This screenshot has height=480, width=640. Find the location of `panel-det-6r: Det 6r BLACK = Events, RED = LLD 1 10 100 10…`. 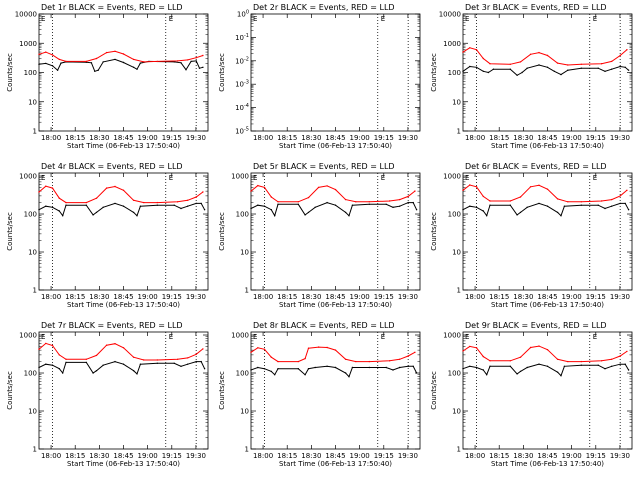

panel-det-6r: Det 6r BLACK = Events, RED = LLD 1 10 100 10… is located at coordinates (531, 235).